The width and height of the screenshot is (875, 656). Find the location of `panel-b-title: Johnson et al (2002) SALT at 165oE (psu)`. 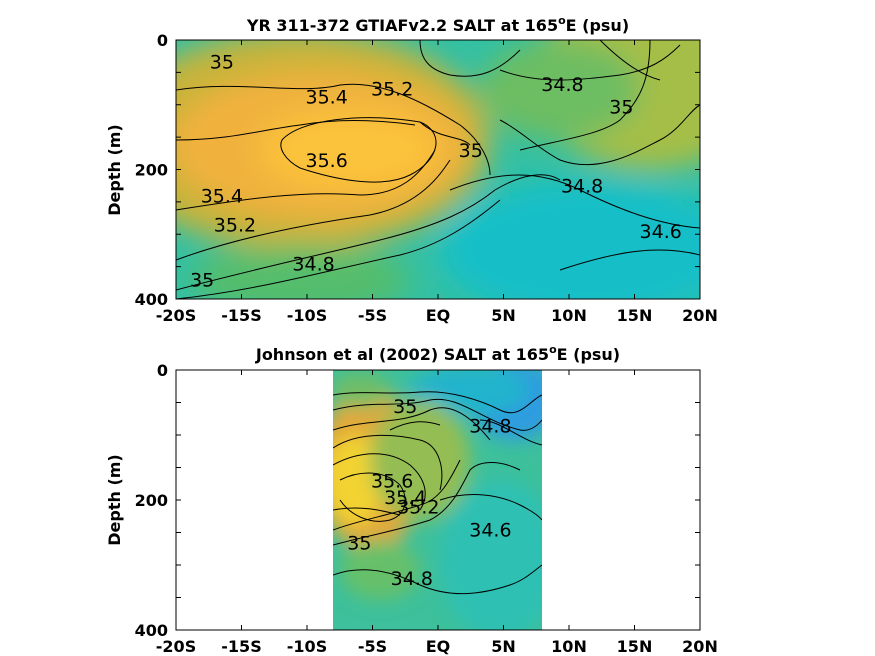

panel-b-title: Johnson et al (2002) SALT at 165oE (psu) is located at coordinates (437, 353).